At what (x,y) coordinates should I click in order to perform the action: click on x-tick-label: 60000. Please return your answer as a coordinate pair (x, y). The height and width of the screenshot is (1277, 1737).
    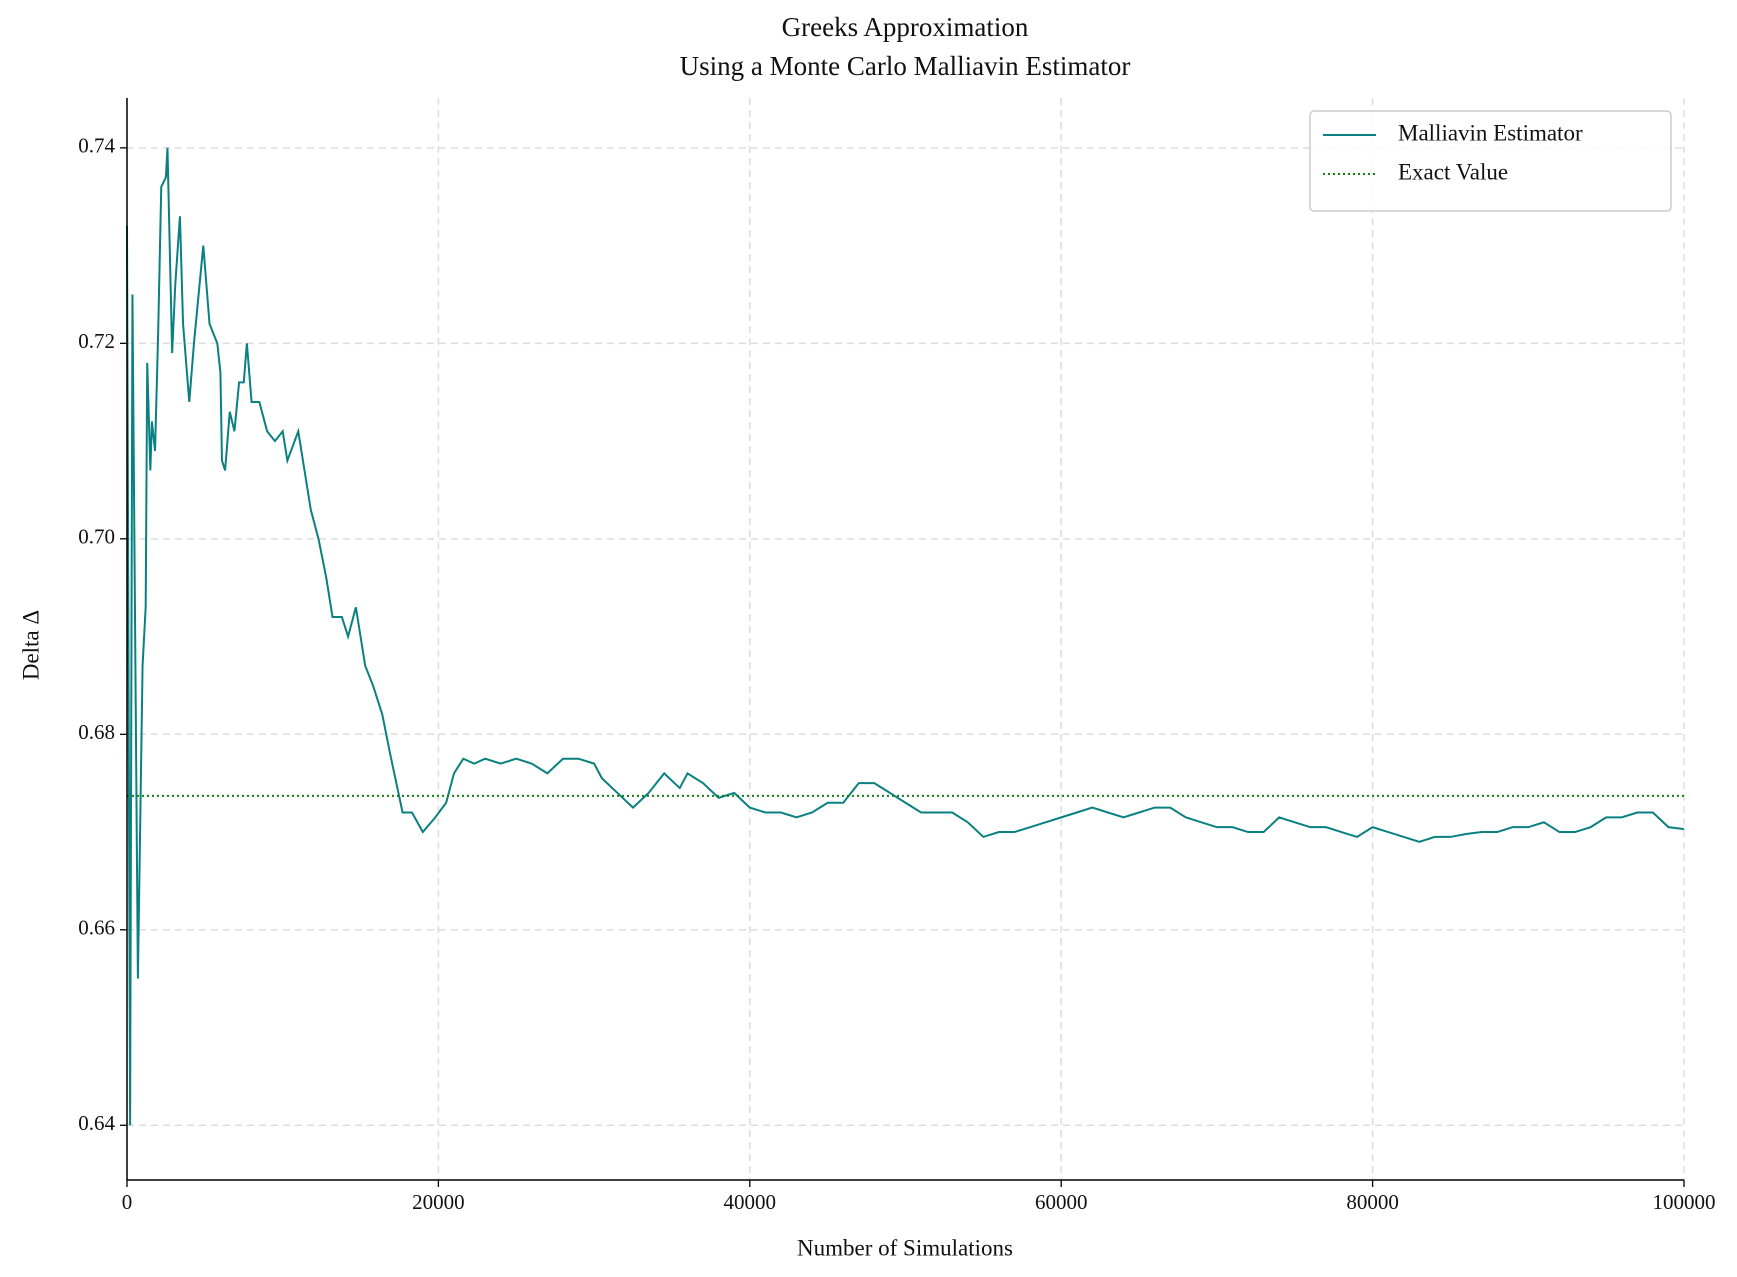
    Looking at the image, I should click on (1061, 1202).